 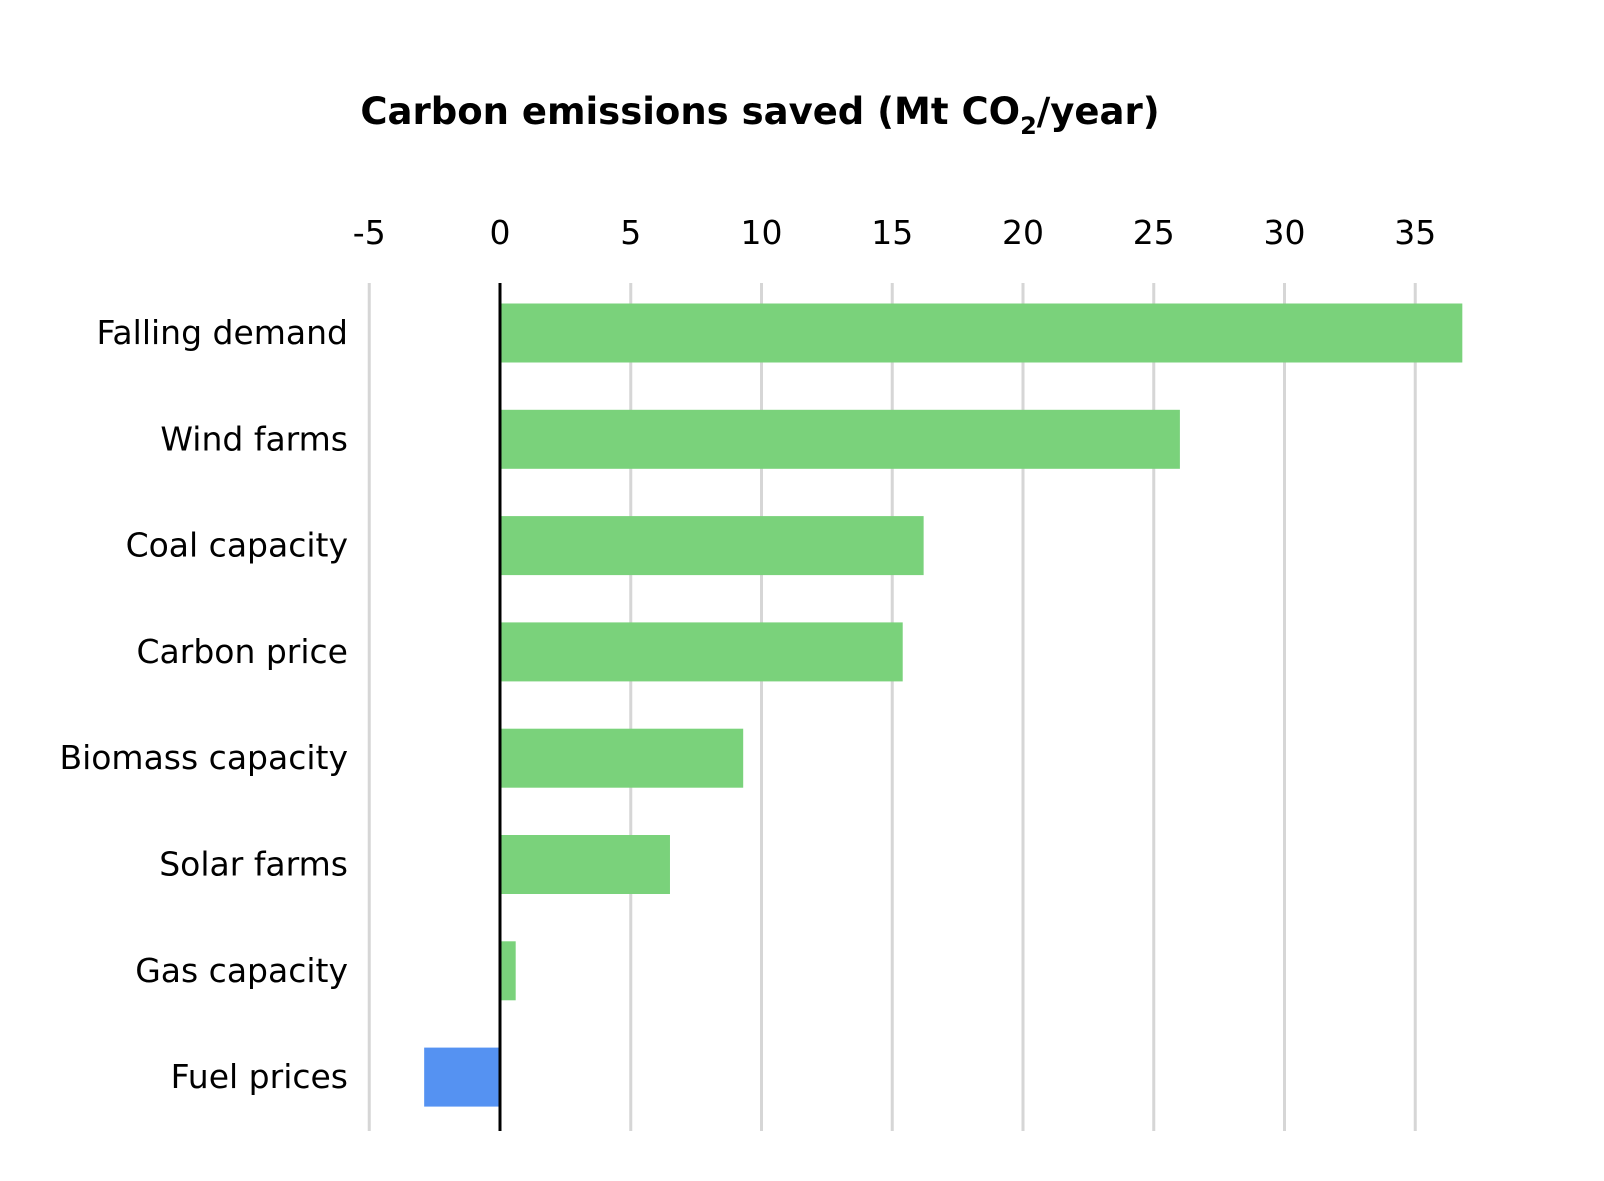 I want to click on category-label: Solar farms, so click(x=253, y=864).